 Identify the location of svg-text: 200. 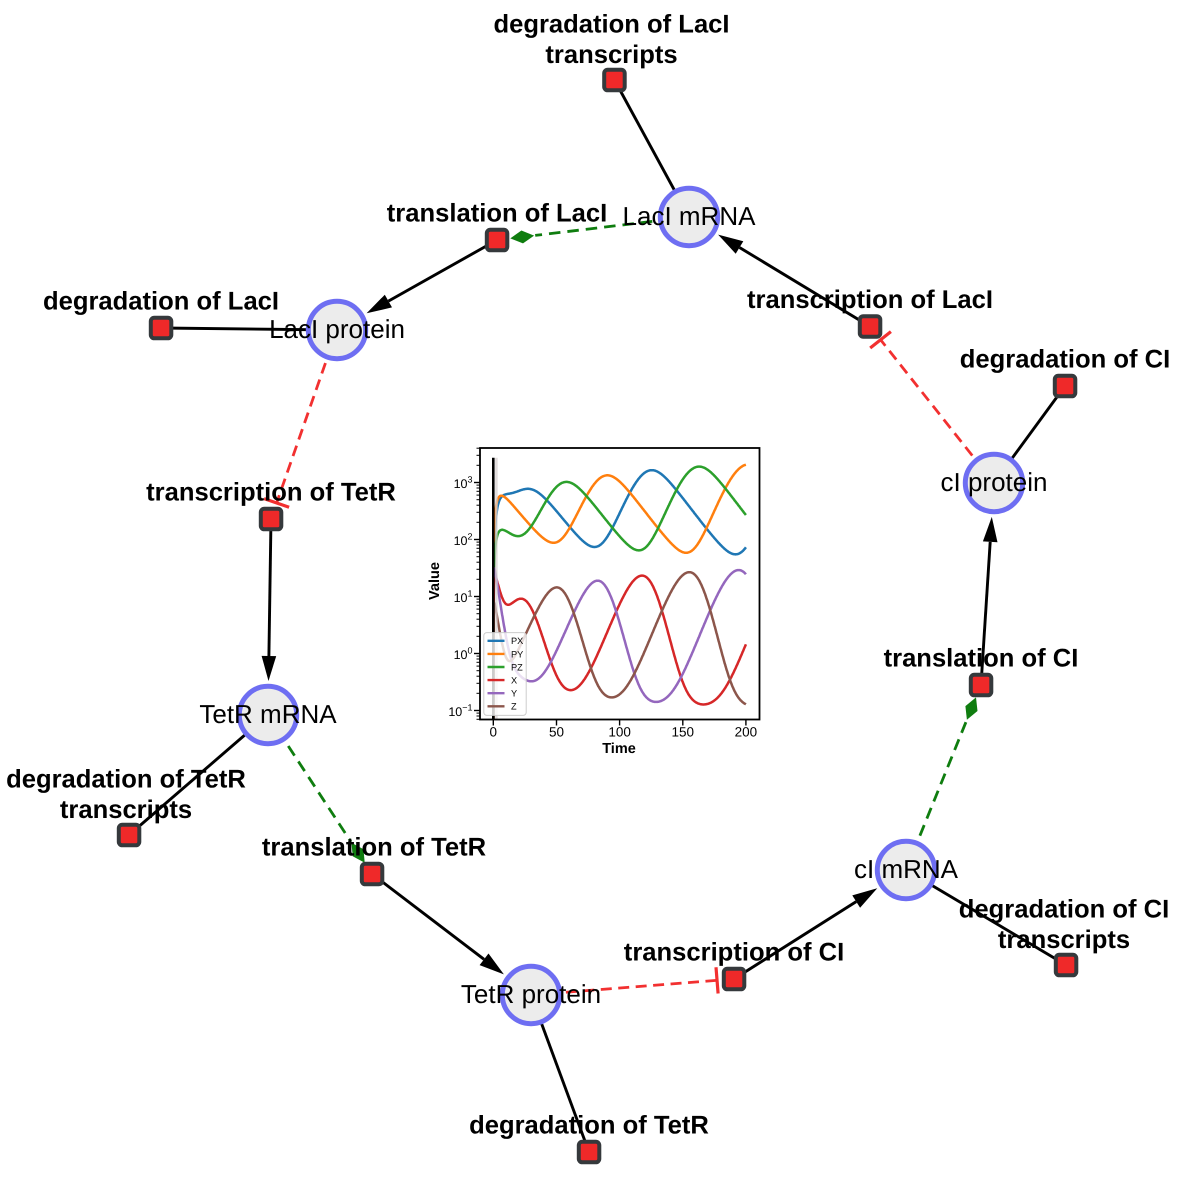
(746, 732).